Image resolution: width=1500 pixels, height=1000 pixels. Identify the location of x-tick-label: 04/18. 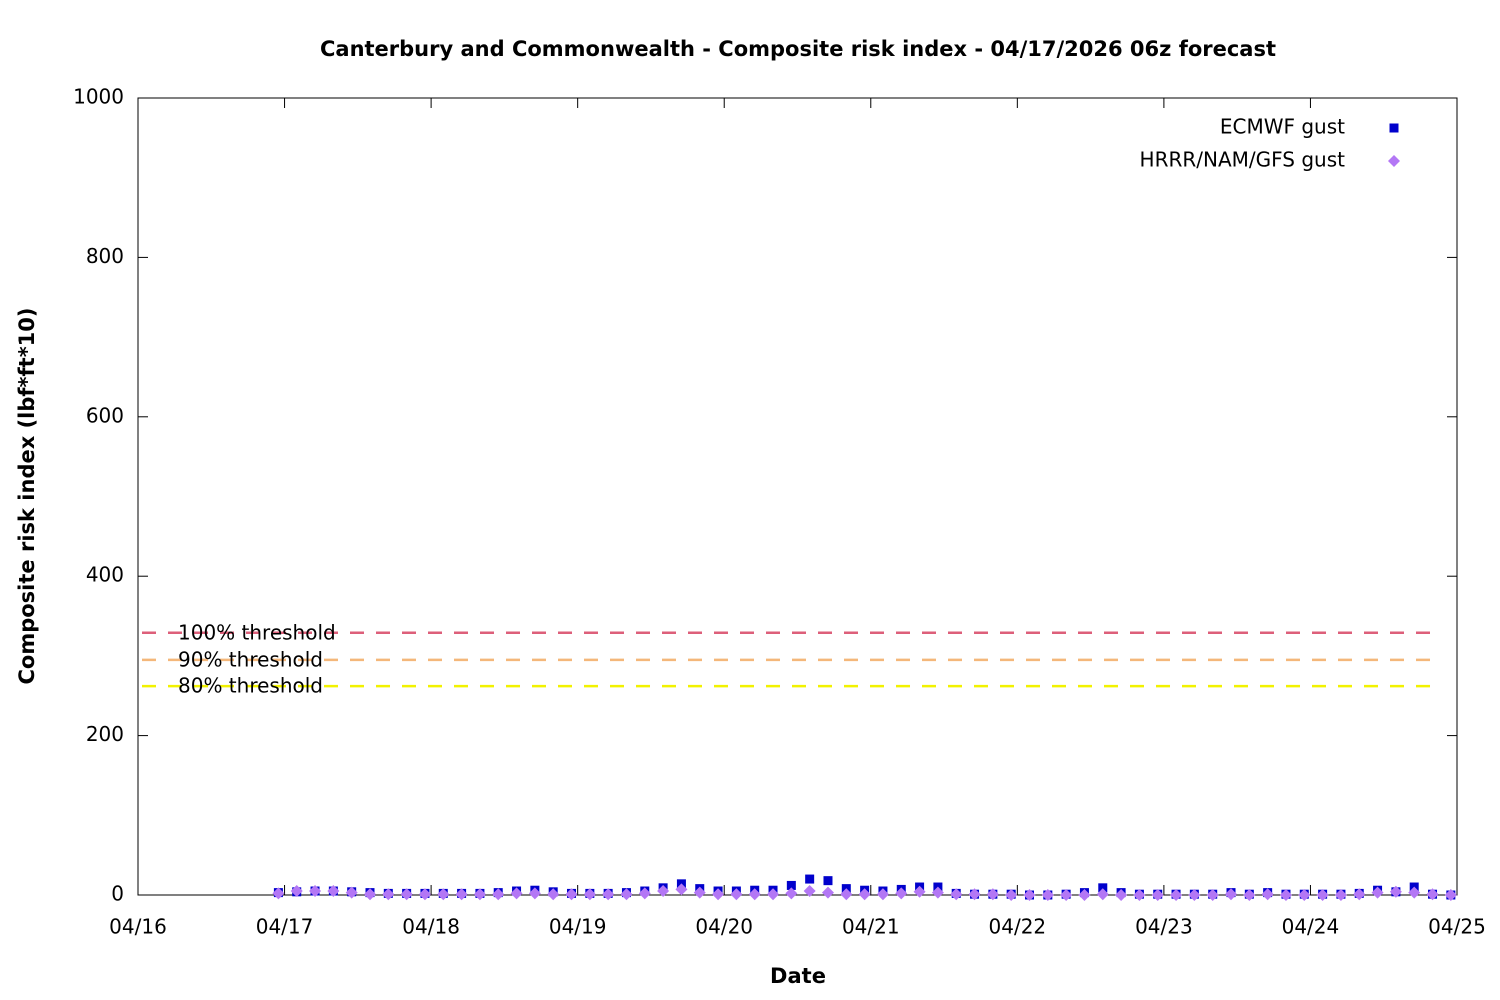
(431, 927).